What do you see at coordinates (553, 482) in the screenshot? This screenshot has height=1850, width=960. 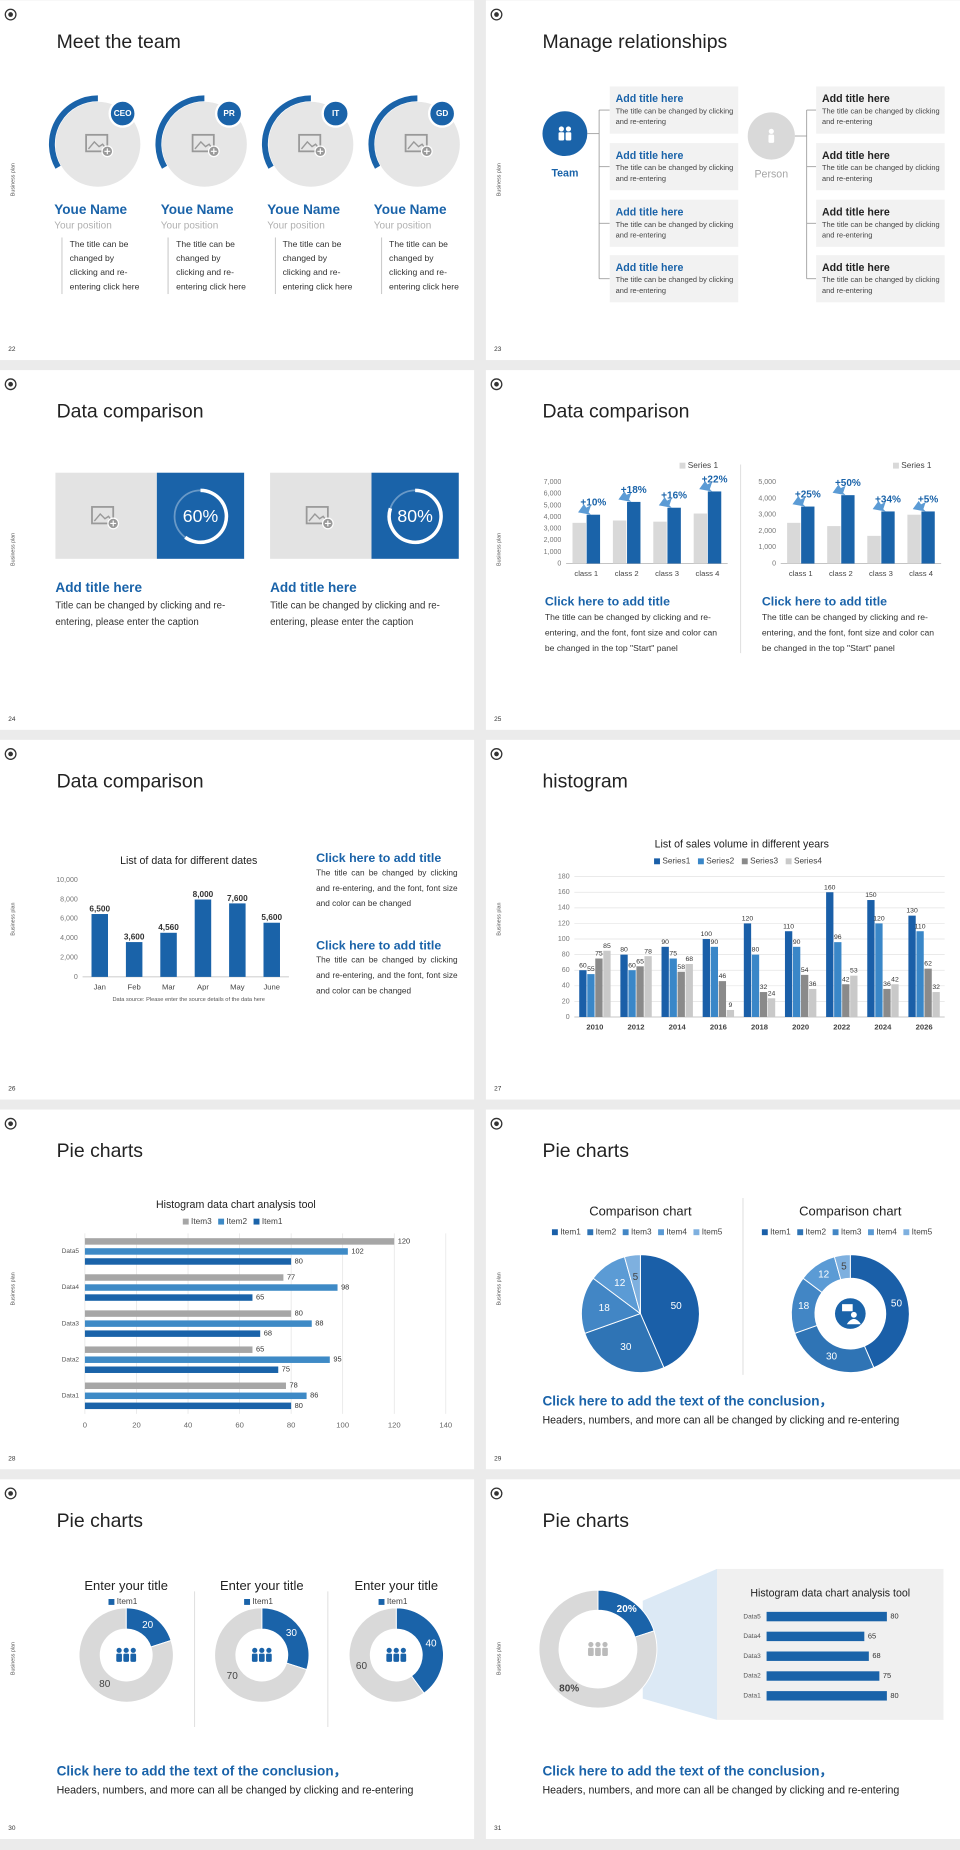 I see `y-tick-label: 7,000` at bounding box center [553, 482].